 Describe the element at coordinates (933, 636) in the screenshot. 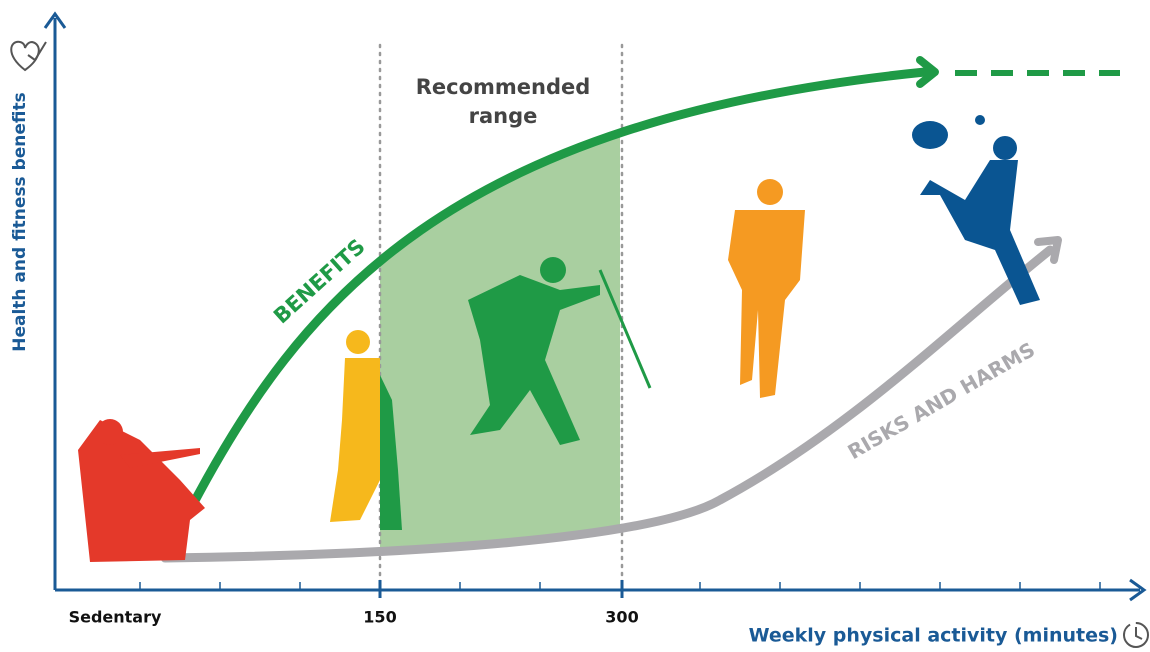

I see `x-axis-label: Weekly physical activity (minutes)` at that location.